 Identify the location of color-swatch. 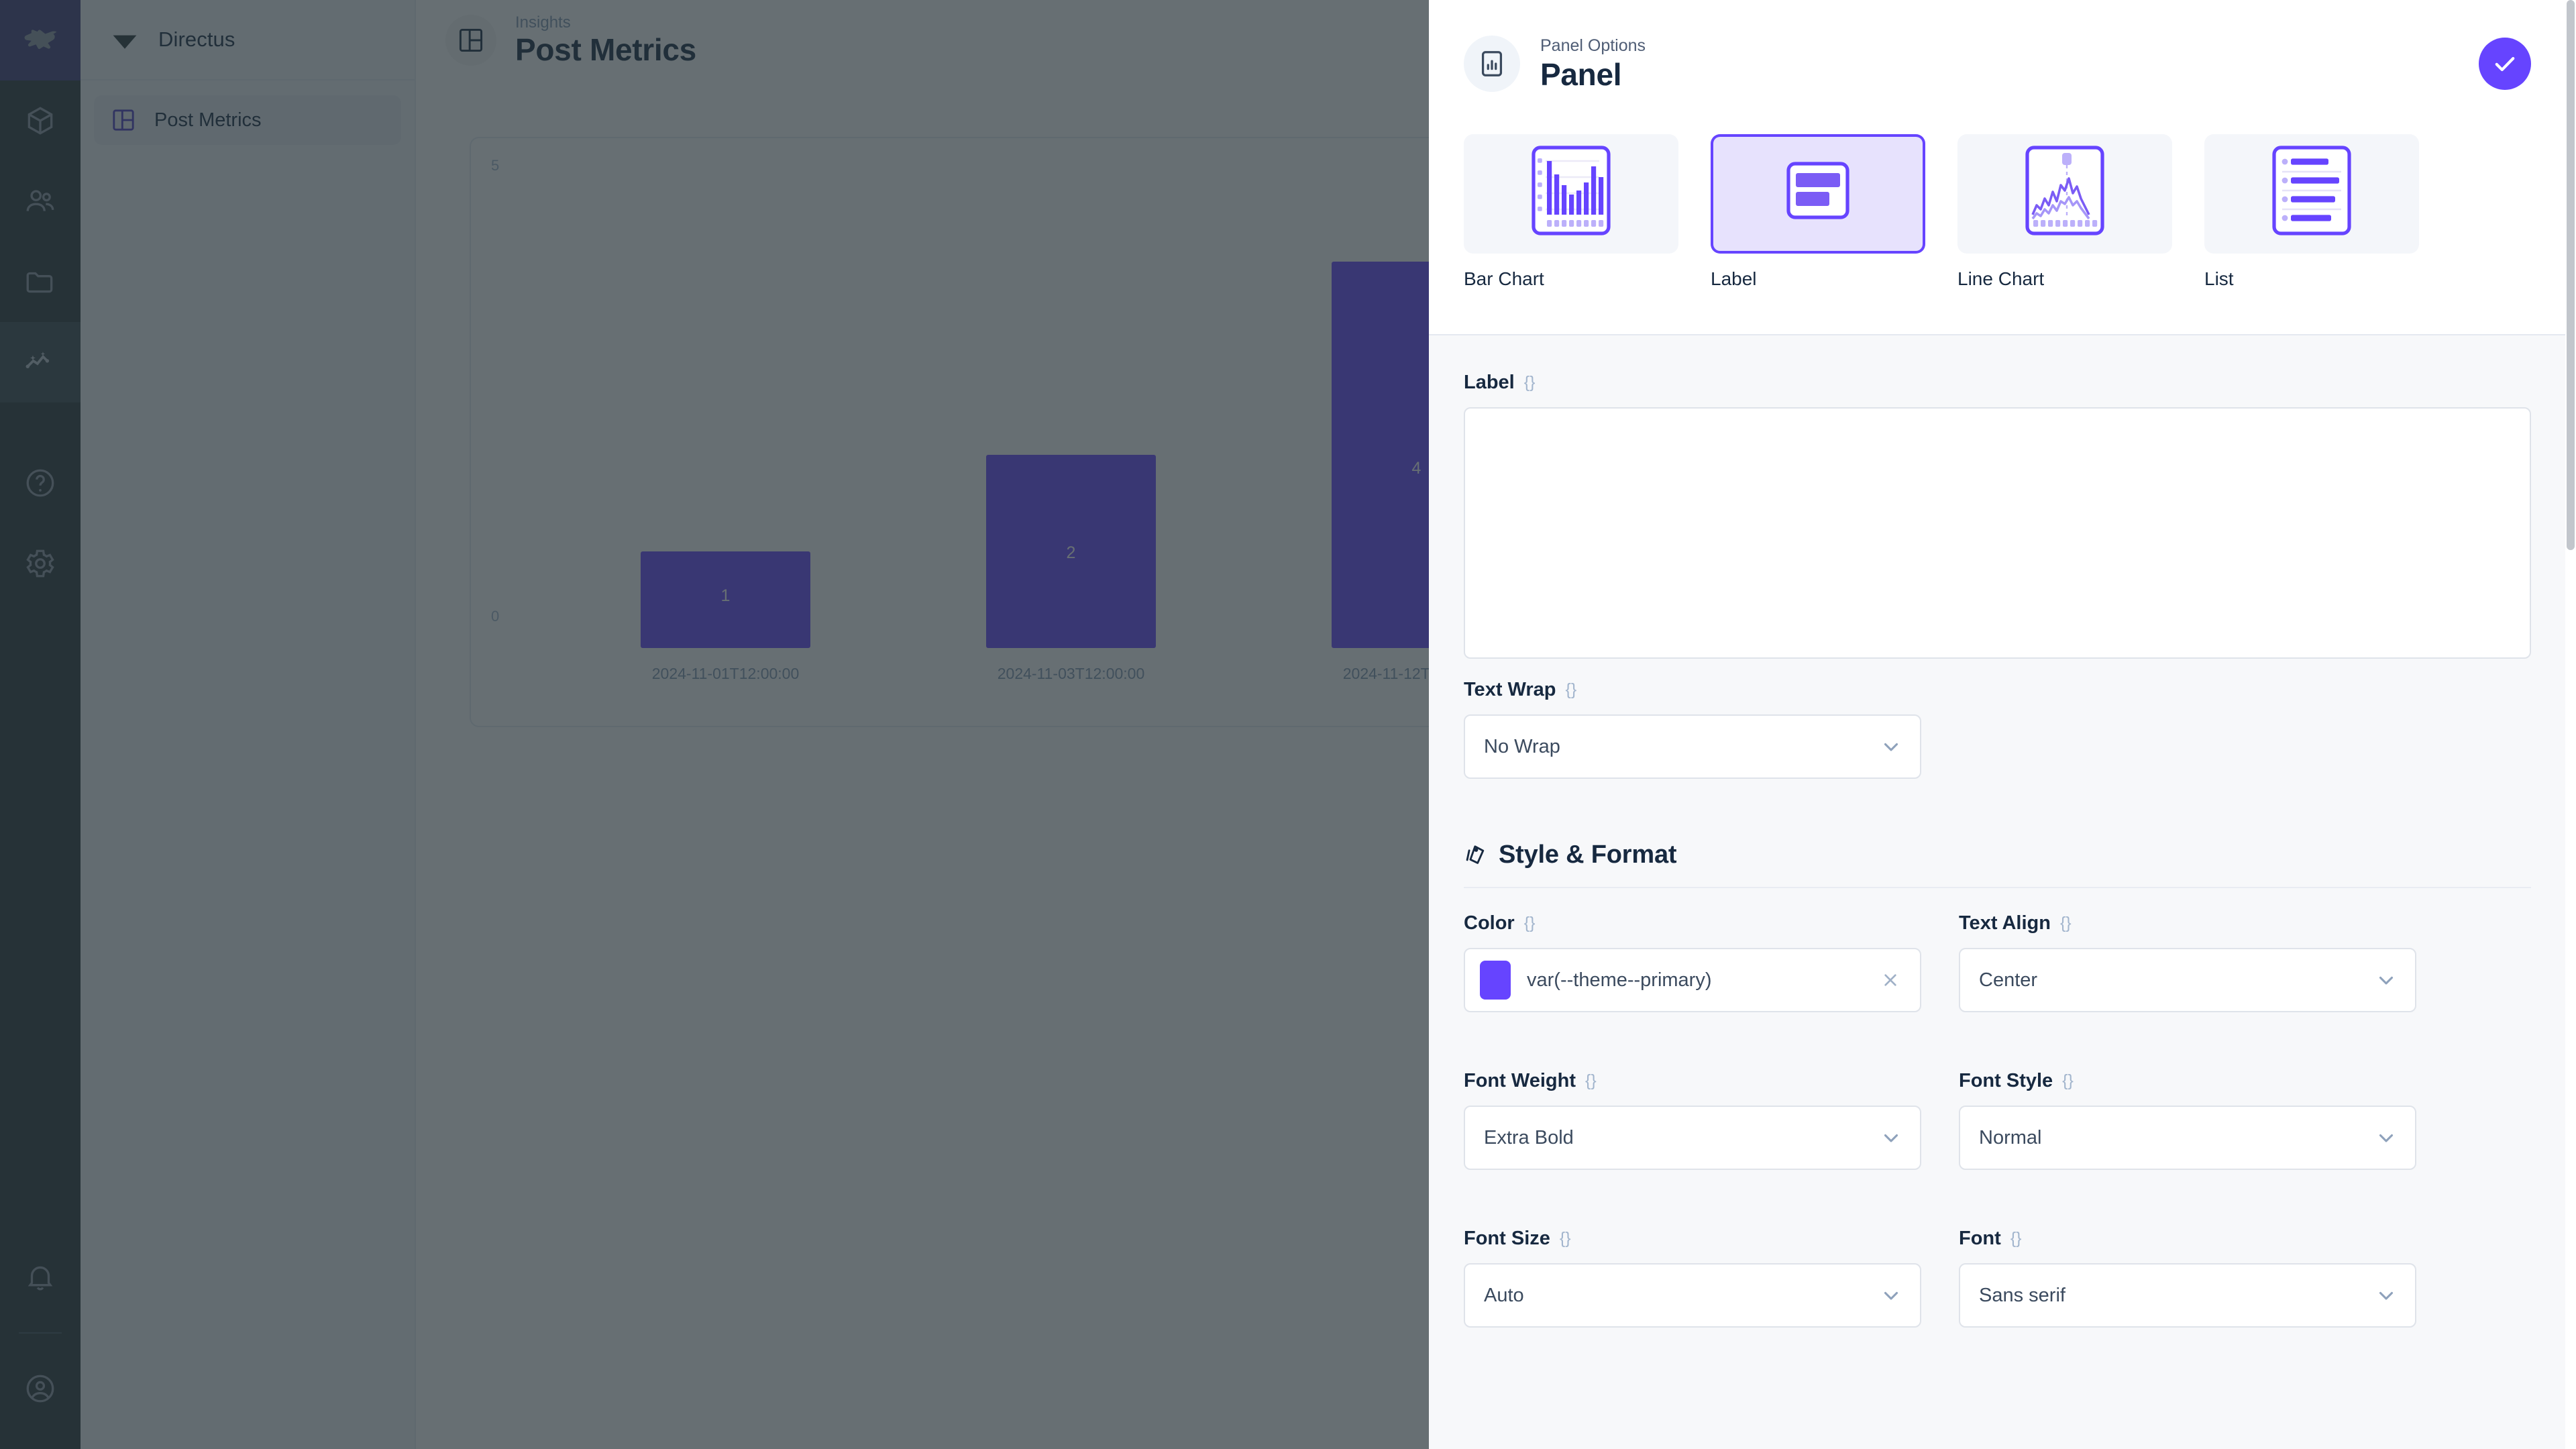
(1495, 980).